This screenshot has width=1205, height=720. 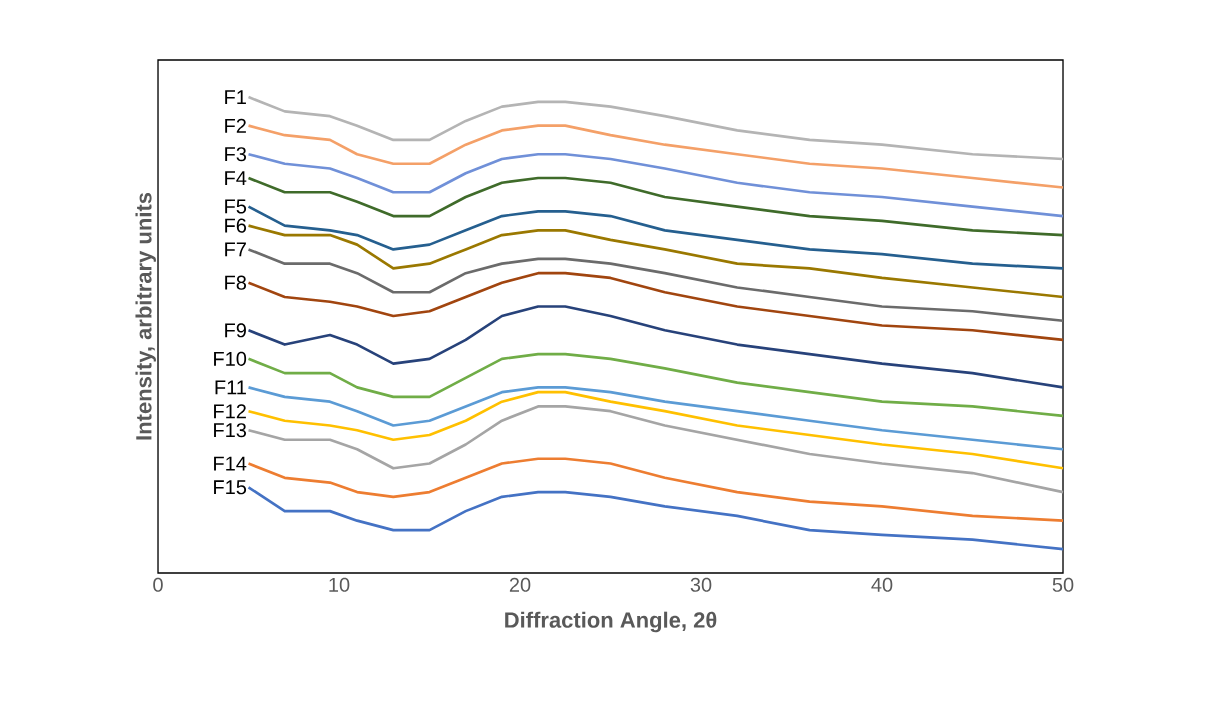 I want to click on x-tick-label: 10, so click(x=339, y=584).